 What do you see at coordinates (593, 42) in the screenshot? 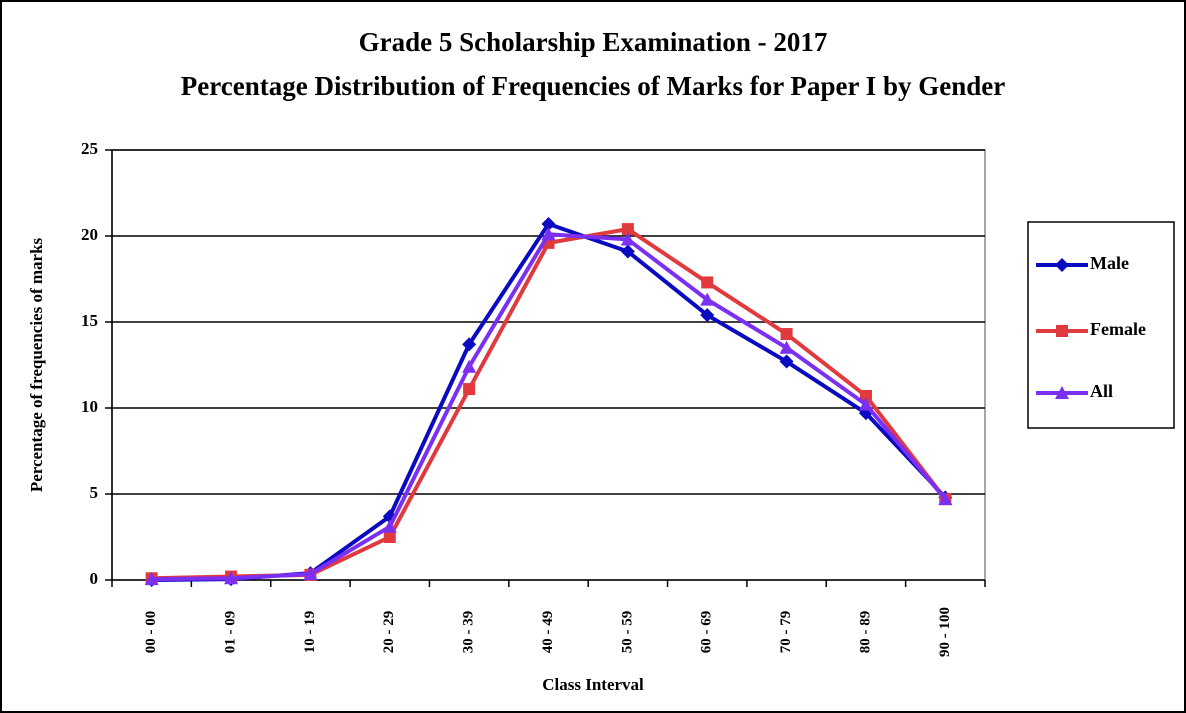
I see `chart-title: Grade 5 Scholarship Examination - 2017` at bounding box center [593, 42].